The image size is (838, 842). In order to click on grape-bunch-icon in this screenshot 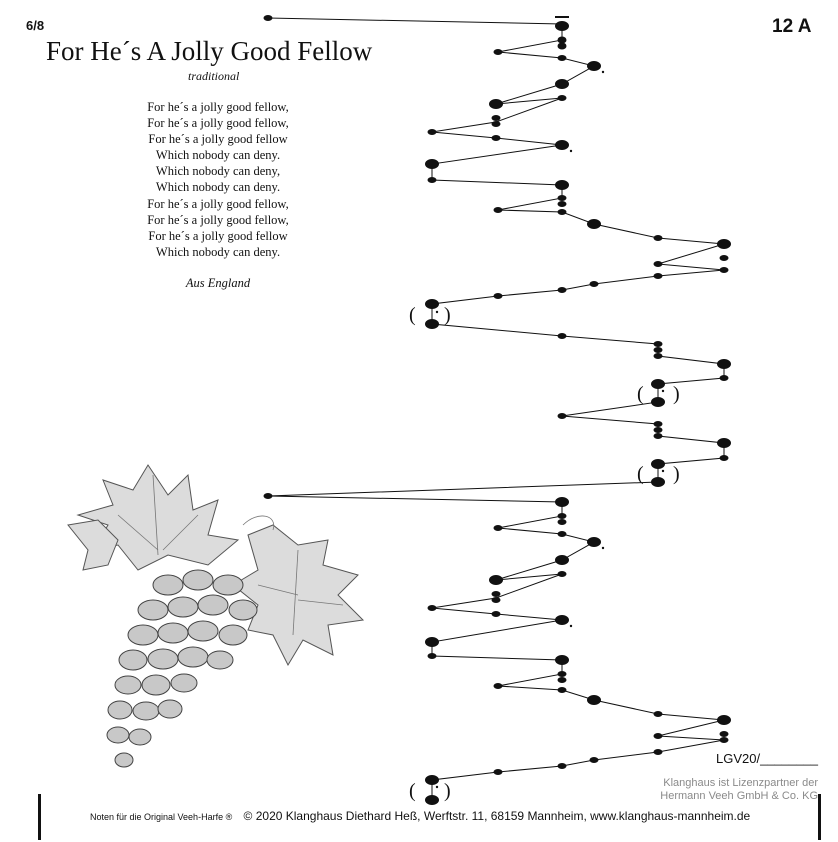, I will do `click(216, 616)`.